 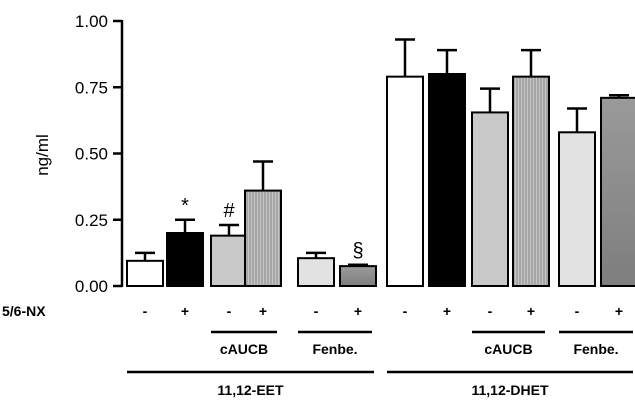 What do you see at coordinates (91, 87) in the screenshot?
I see `y-tick-label: 0.75` at bounding box center [91, 87].